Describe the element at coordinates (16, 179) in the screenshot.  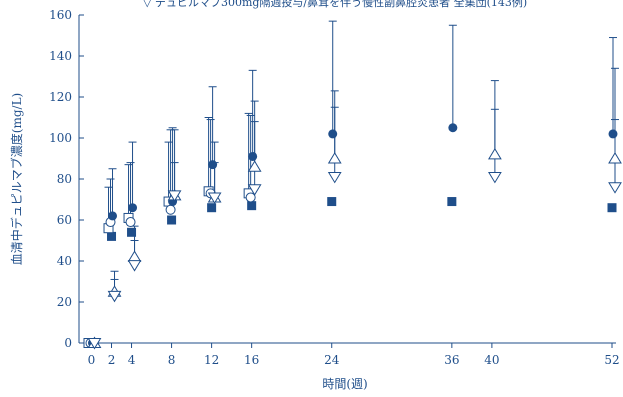
I see `y-axis-title: 血清中デュピルマブ濃度(mg/L)` at that location.